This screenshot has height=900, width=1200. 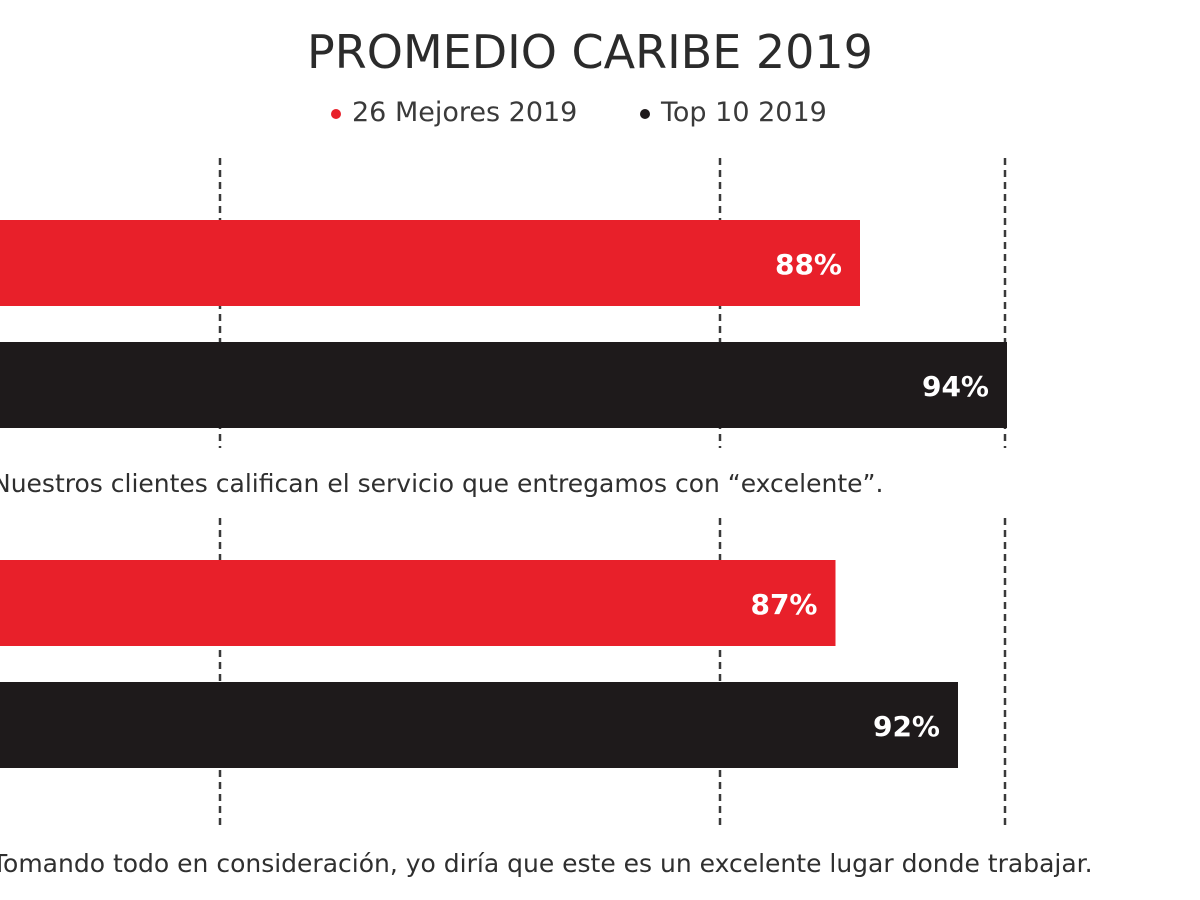 I want to click on bar-value-label: 88%, so click(x=808, y=264).